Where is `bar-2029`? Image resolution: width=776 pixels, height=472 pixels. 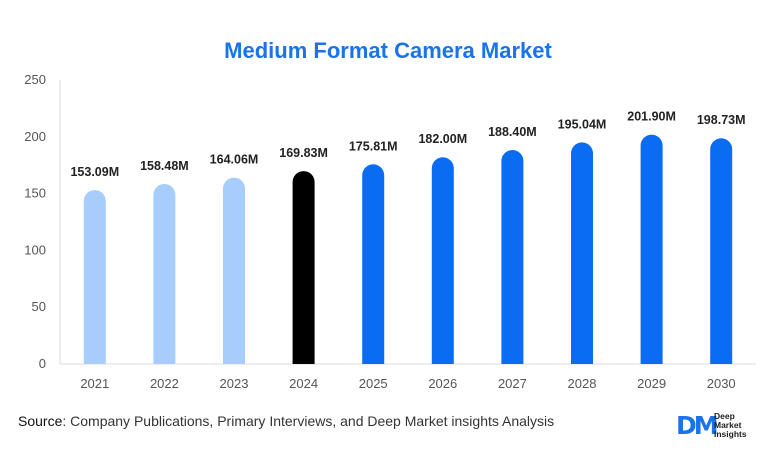 bar-2029 is located at coordinates (651, 249).